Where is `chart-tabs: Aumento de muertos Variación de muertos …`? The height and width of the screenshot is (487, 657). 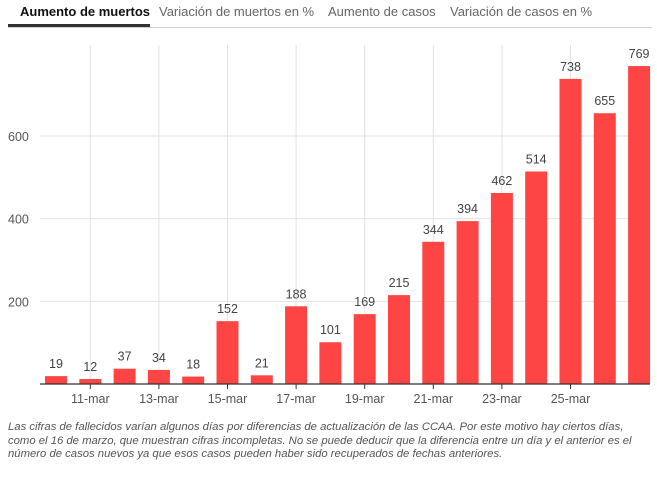 chart-tabs: Aumento de muertos Variación de muertos … is located at coordinates (330, 14).